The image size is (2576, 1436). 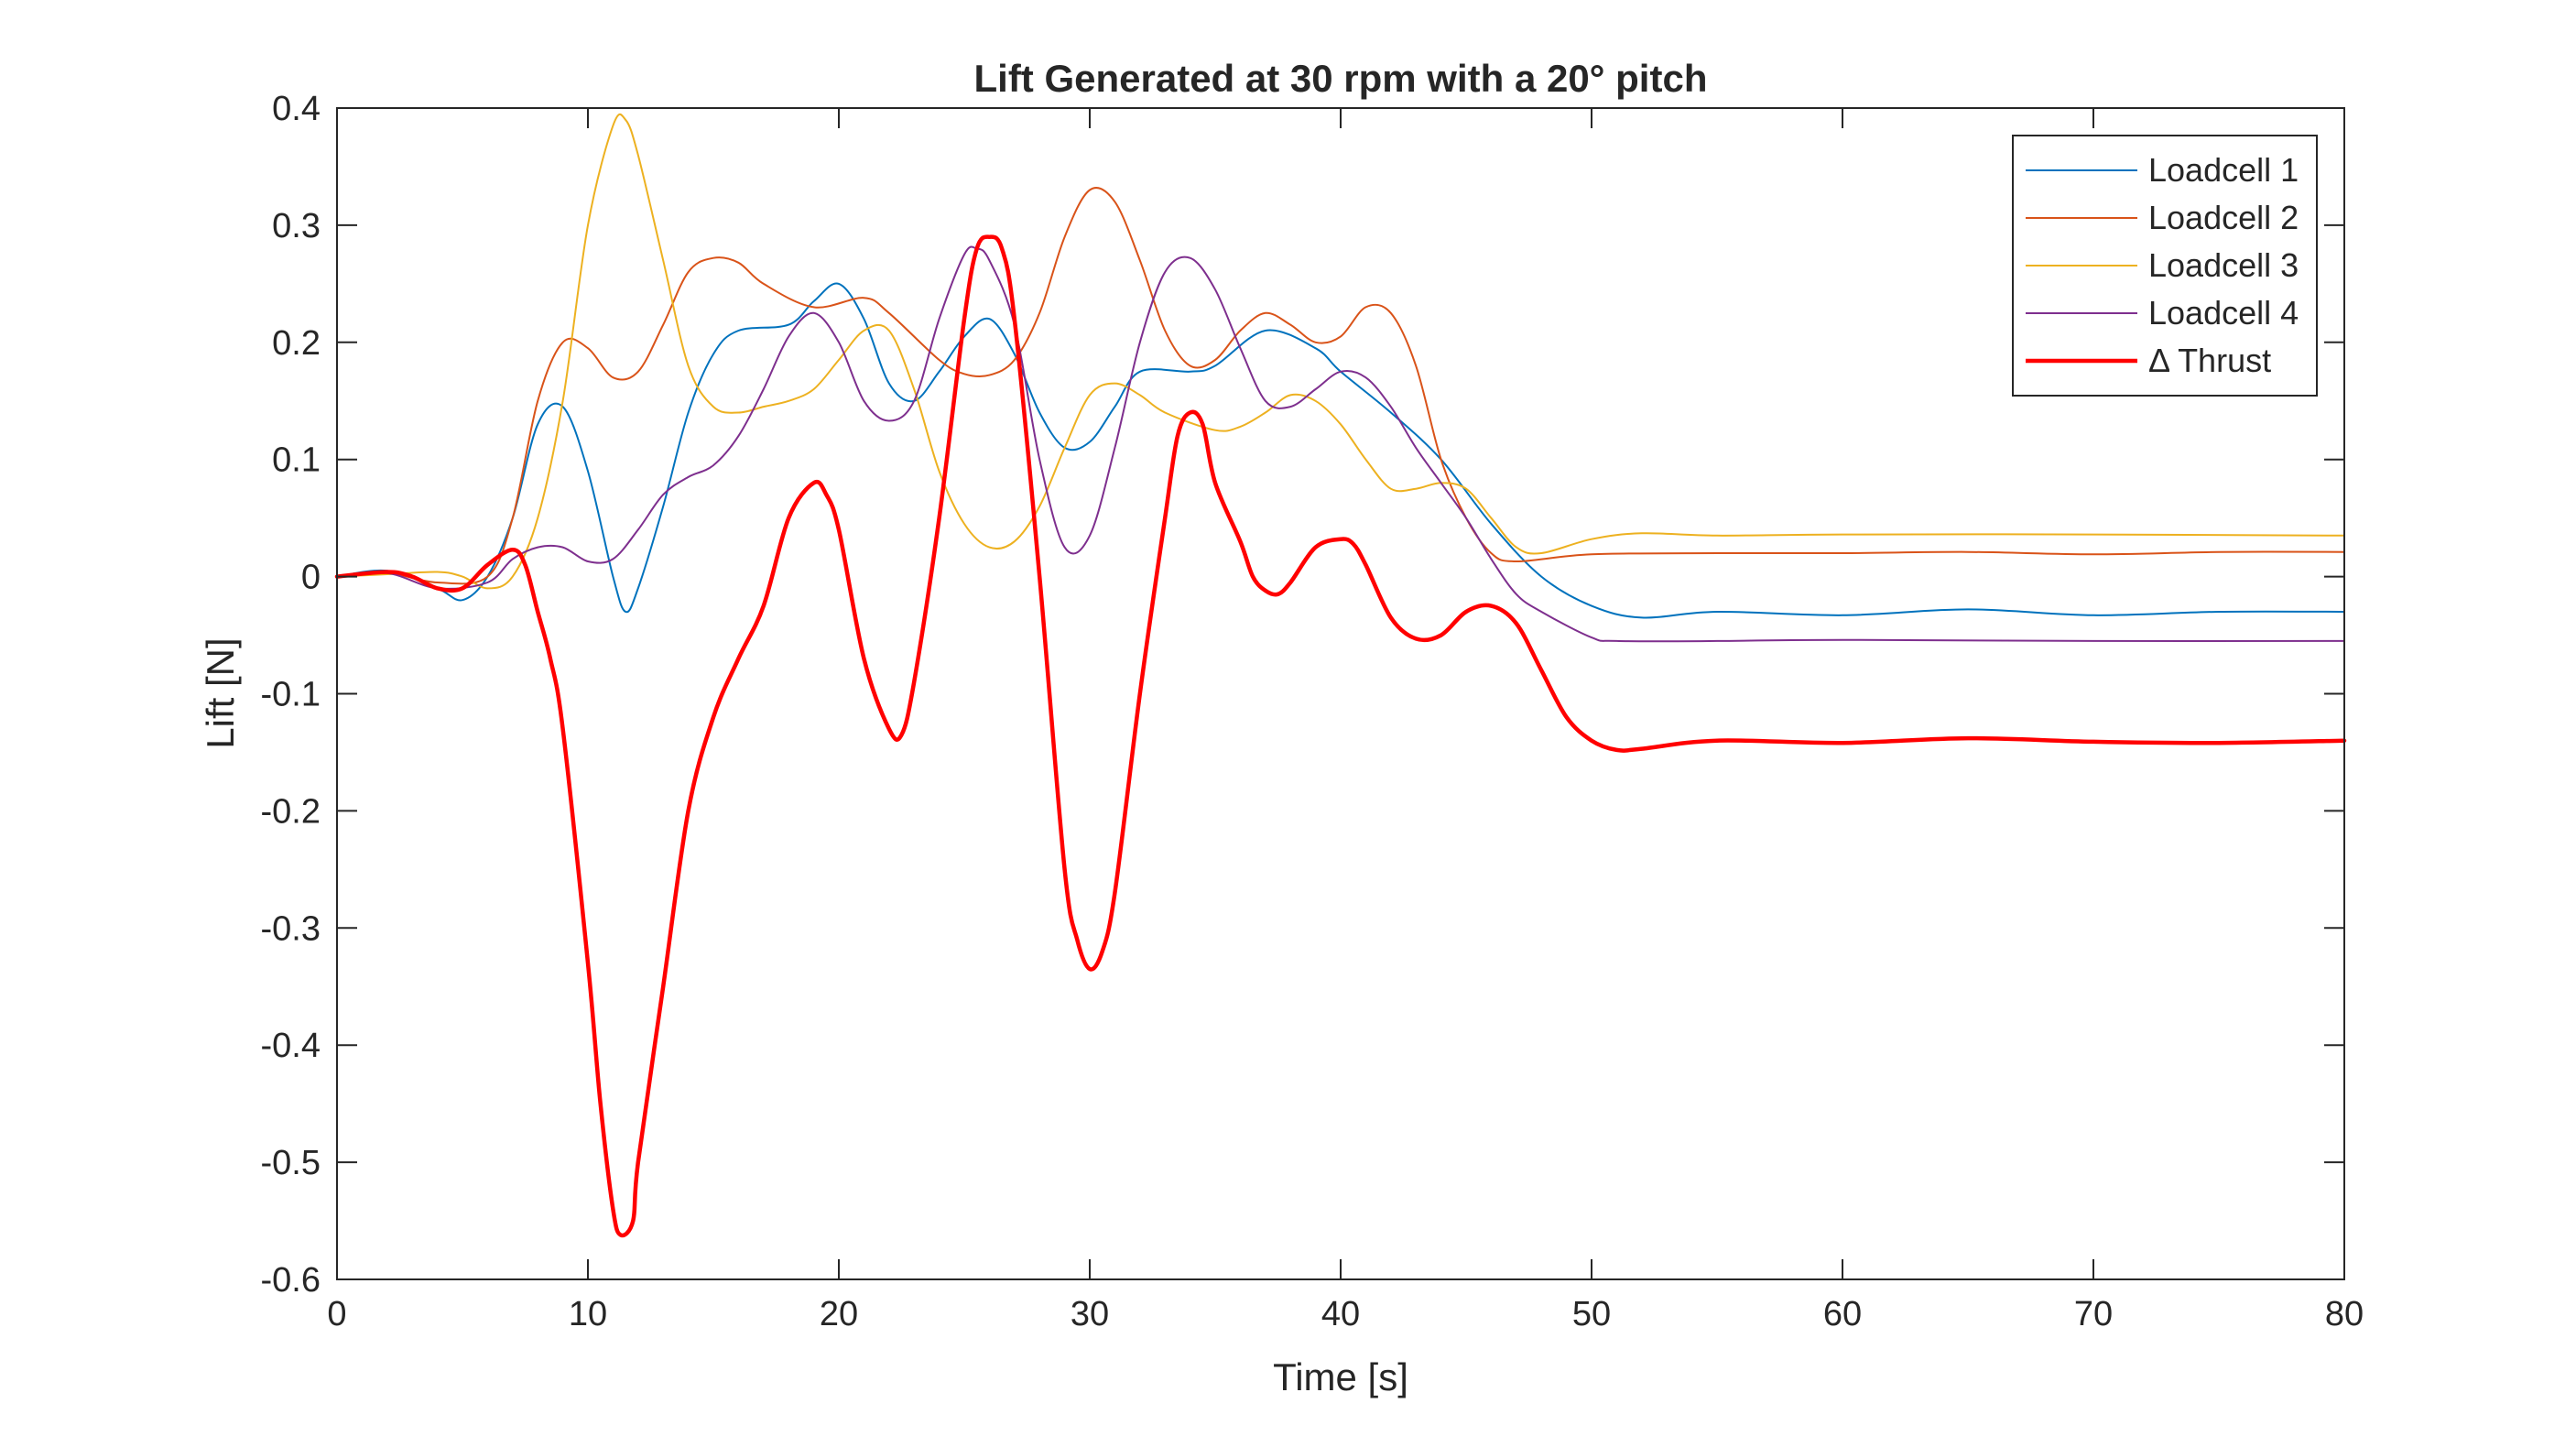 What do you see at coordinates (2093, 1314) in the screenshot?
I see `x-tick-label: 70` at bounding box center [2093, 1314].